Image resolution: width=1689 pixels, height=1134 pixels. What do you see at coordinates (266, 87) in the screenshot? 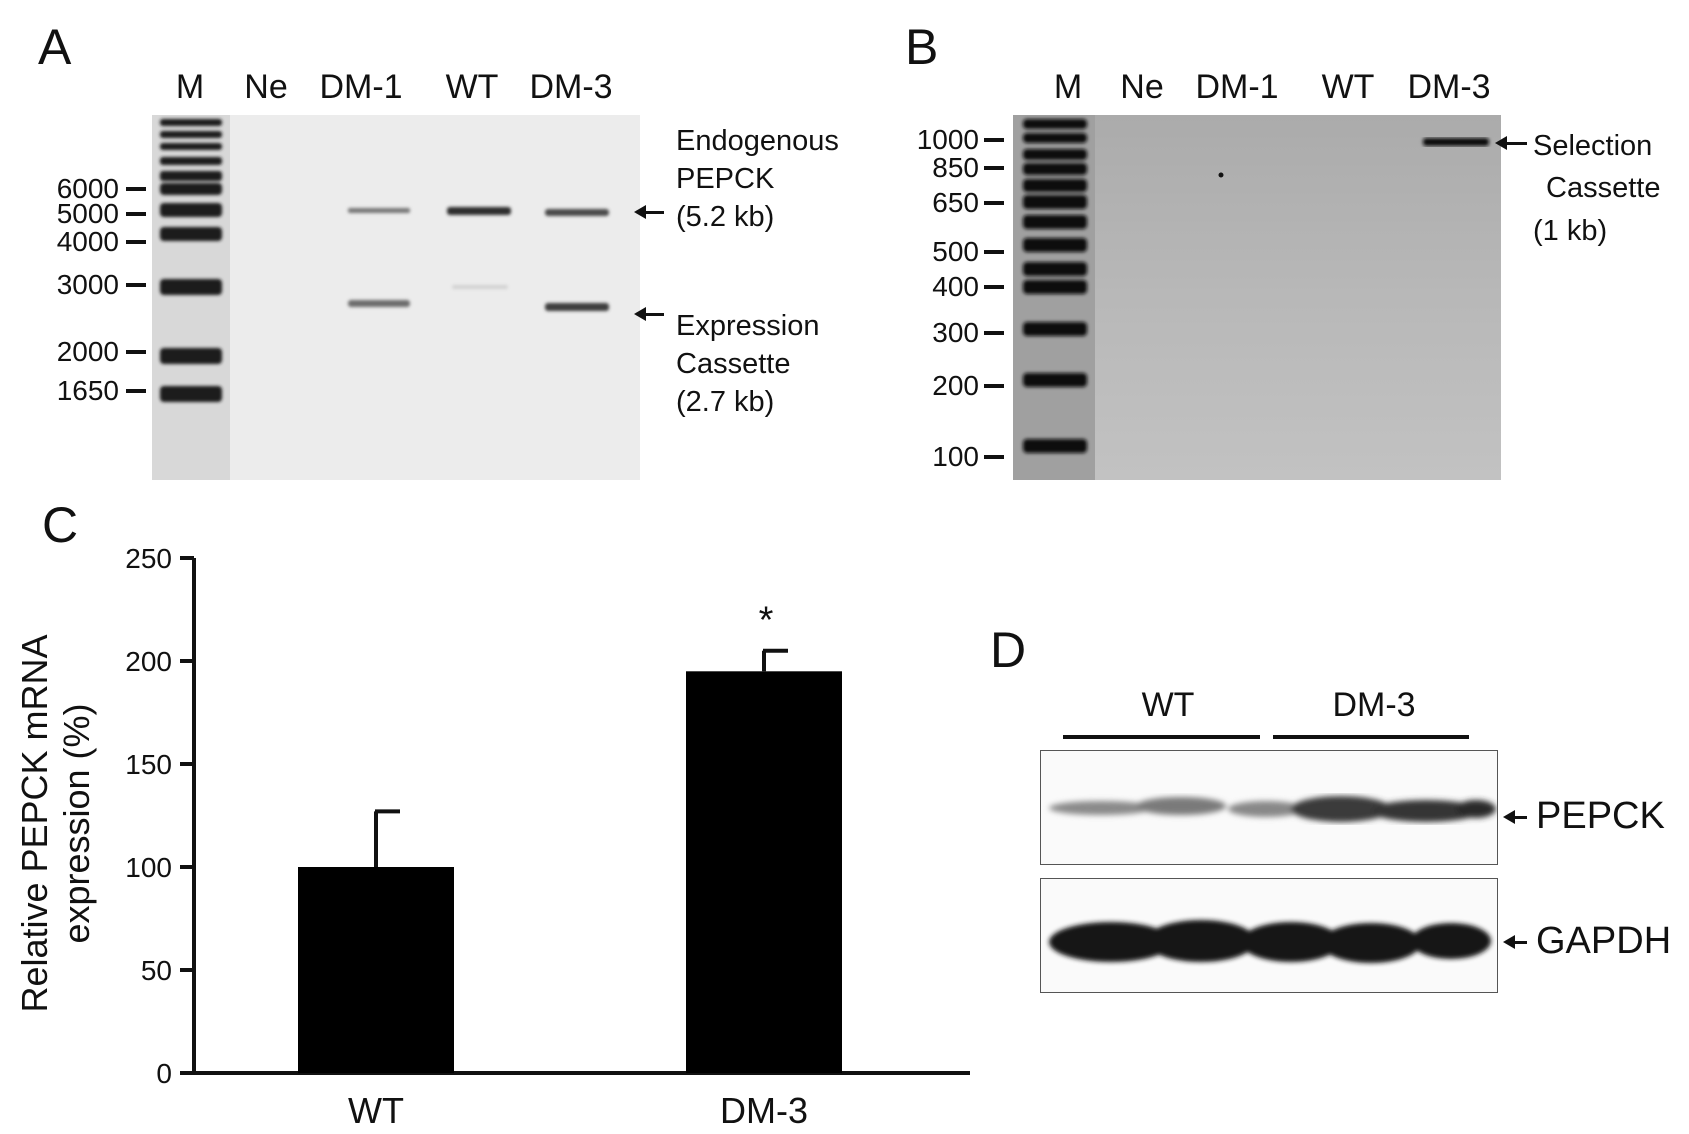
I see `panel-a-lane-ne: Ne` at bounding box center [266, 87].